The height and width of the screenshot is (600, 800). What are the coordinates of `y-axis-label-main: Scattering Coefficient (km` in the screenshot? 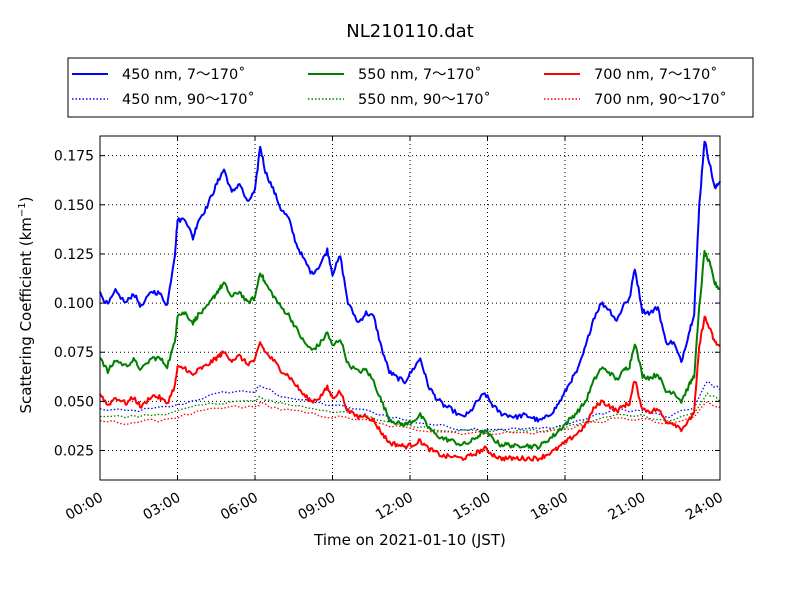 It's located at (26, 315).